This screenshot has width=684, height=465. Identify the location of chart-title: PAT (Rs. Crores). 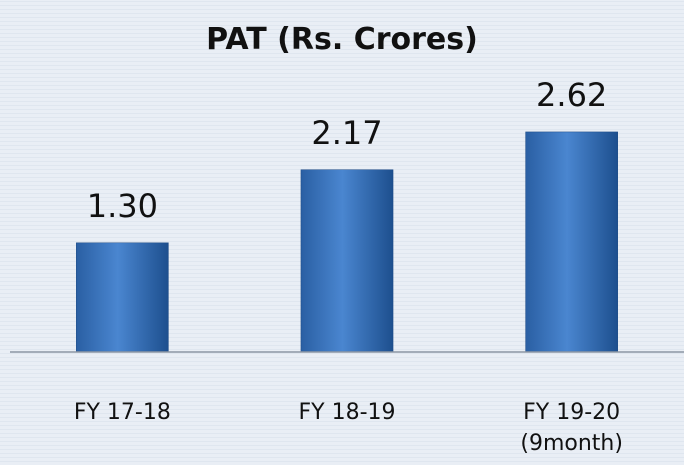
(342, 39).